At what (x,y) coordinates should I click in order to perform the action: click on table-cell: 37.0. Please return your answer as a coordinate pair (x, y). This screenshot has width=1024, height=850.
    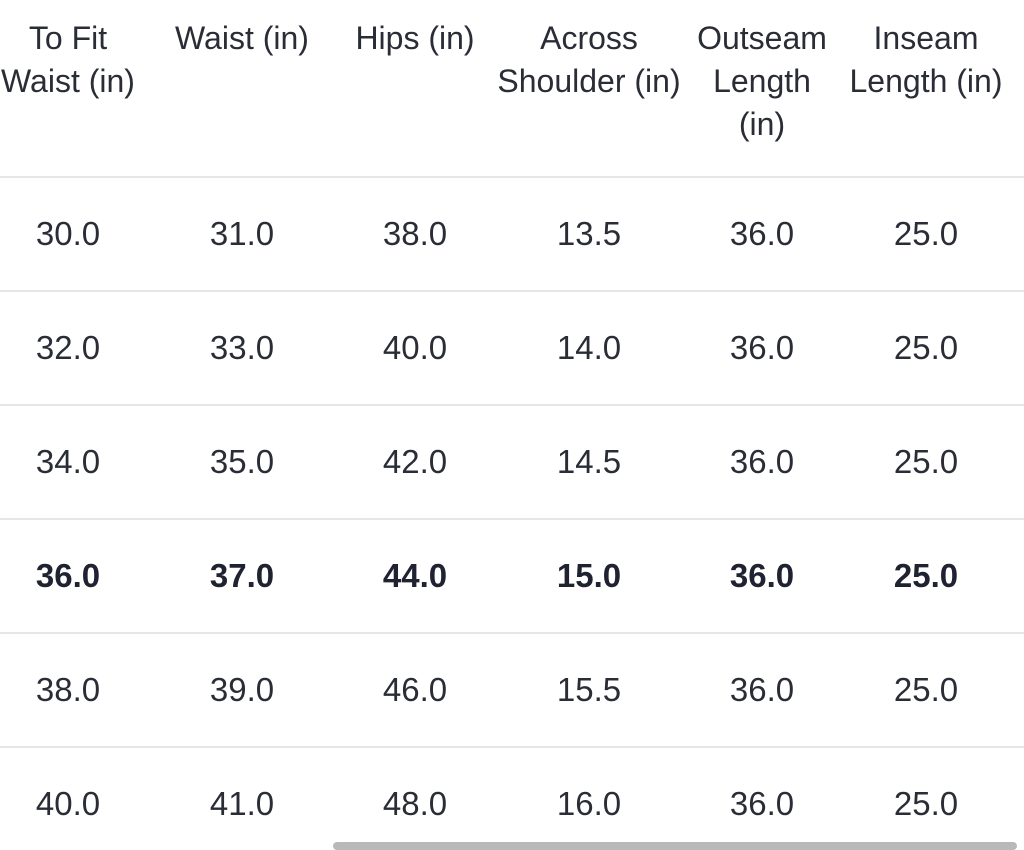
    Looking at the image, I should click on (242, 576).